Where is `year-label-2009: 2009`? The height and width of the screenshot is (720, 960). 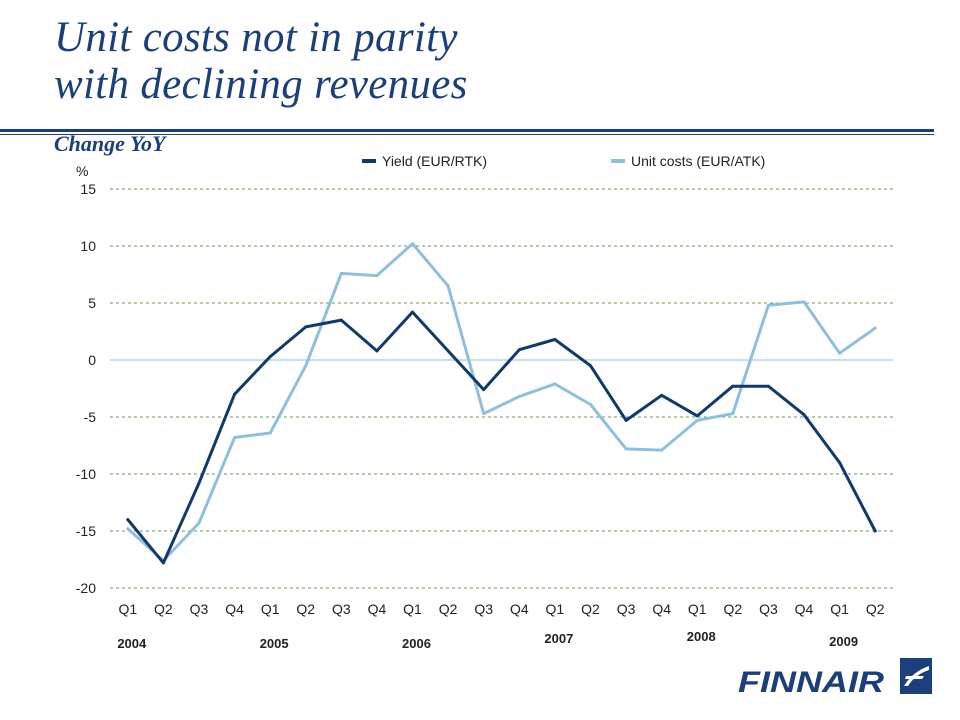
year-label-2009: 2009 is located at coordinates (843, 641).